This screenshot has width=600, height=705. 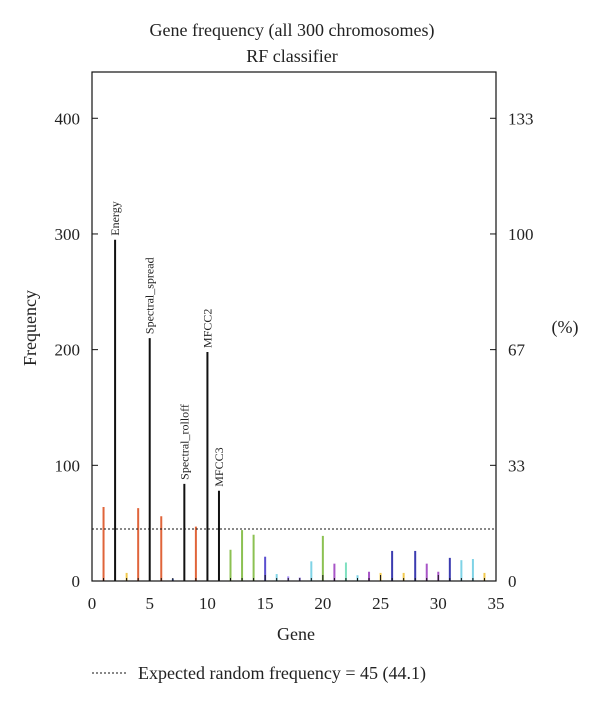 I want to click on x-tick-label: 20, so click(x=322, y=603).